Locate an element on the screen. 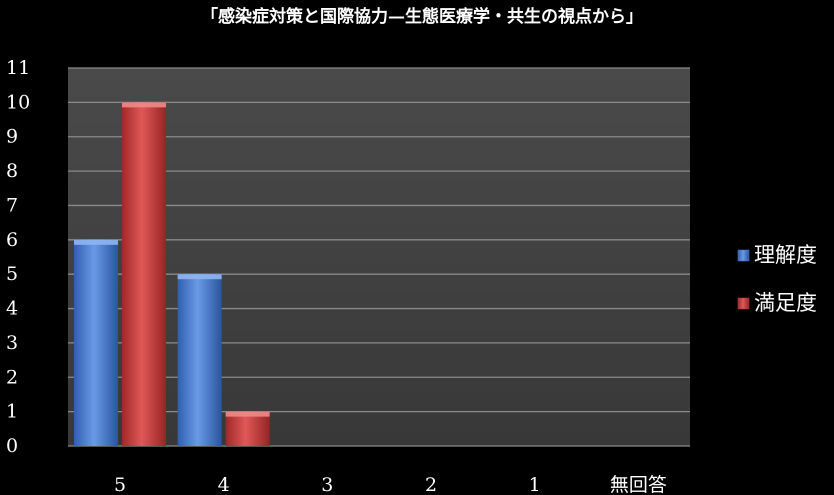 This screenshot has width=834, height=495. bar-理解度-4 is located at coordinates (199, 360).